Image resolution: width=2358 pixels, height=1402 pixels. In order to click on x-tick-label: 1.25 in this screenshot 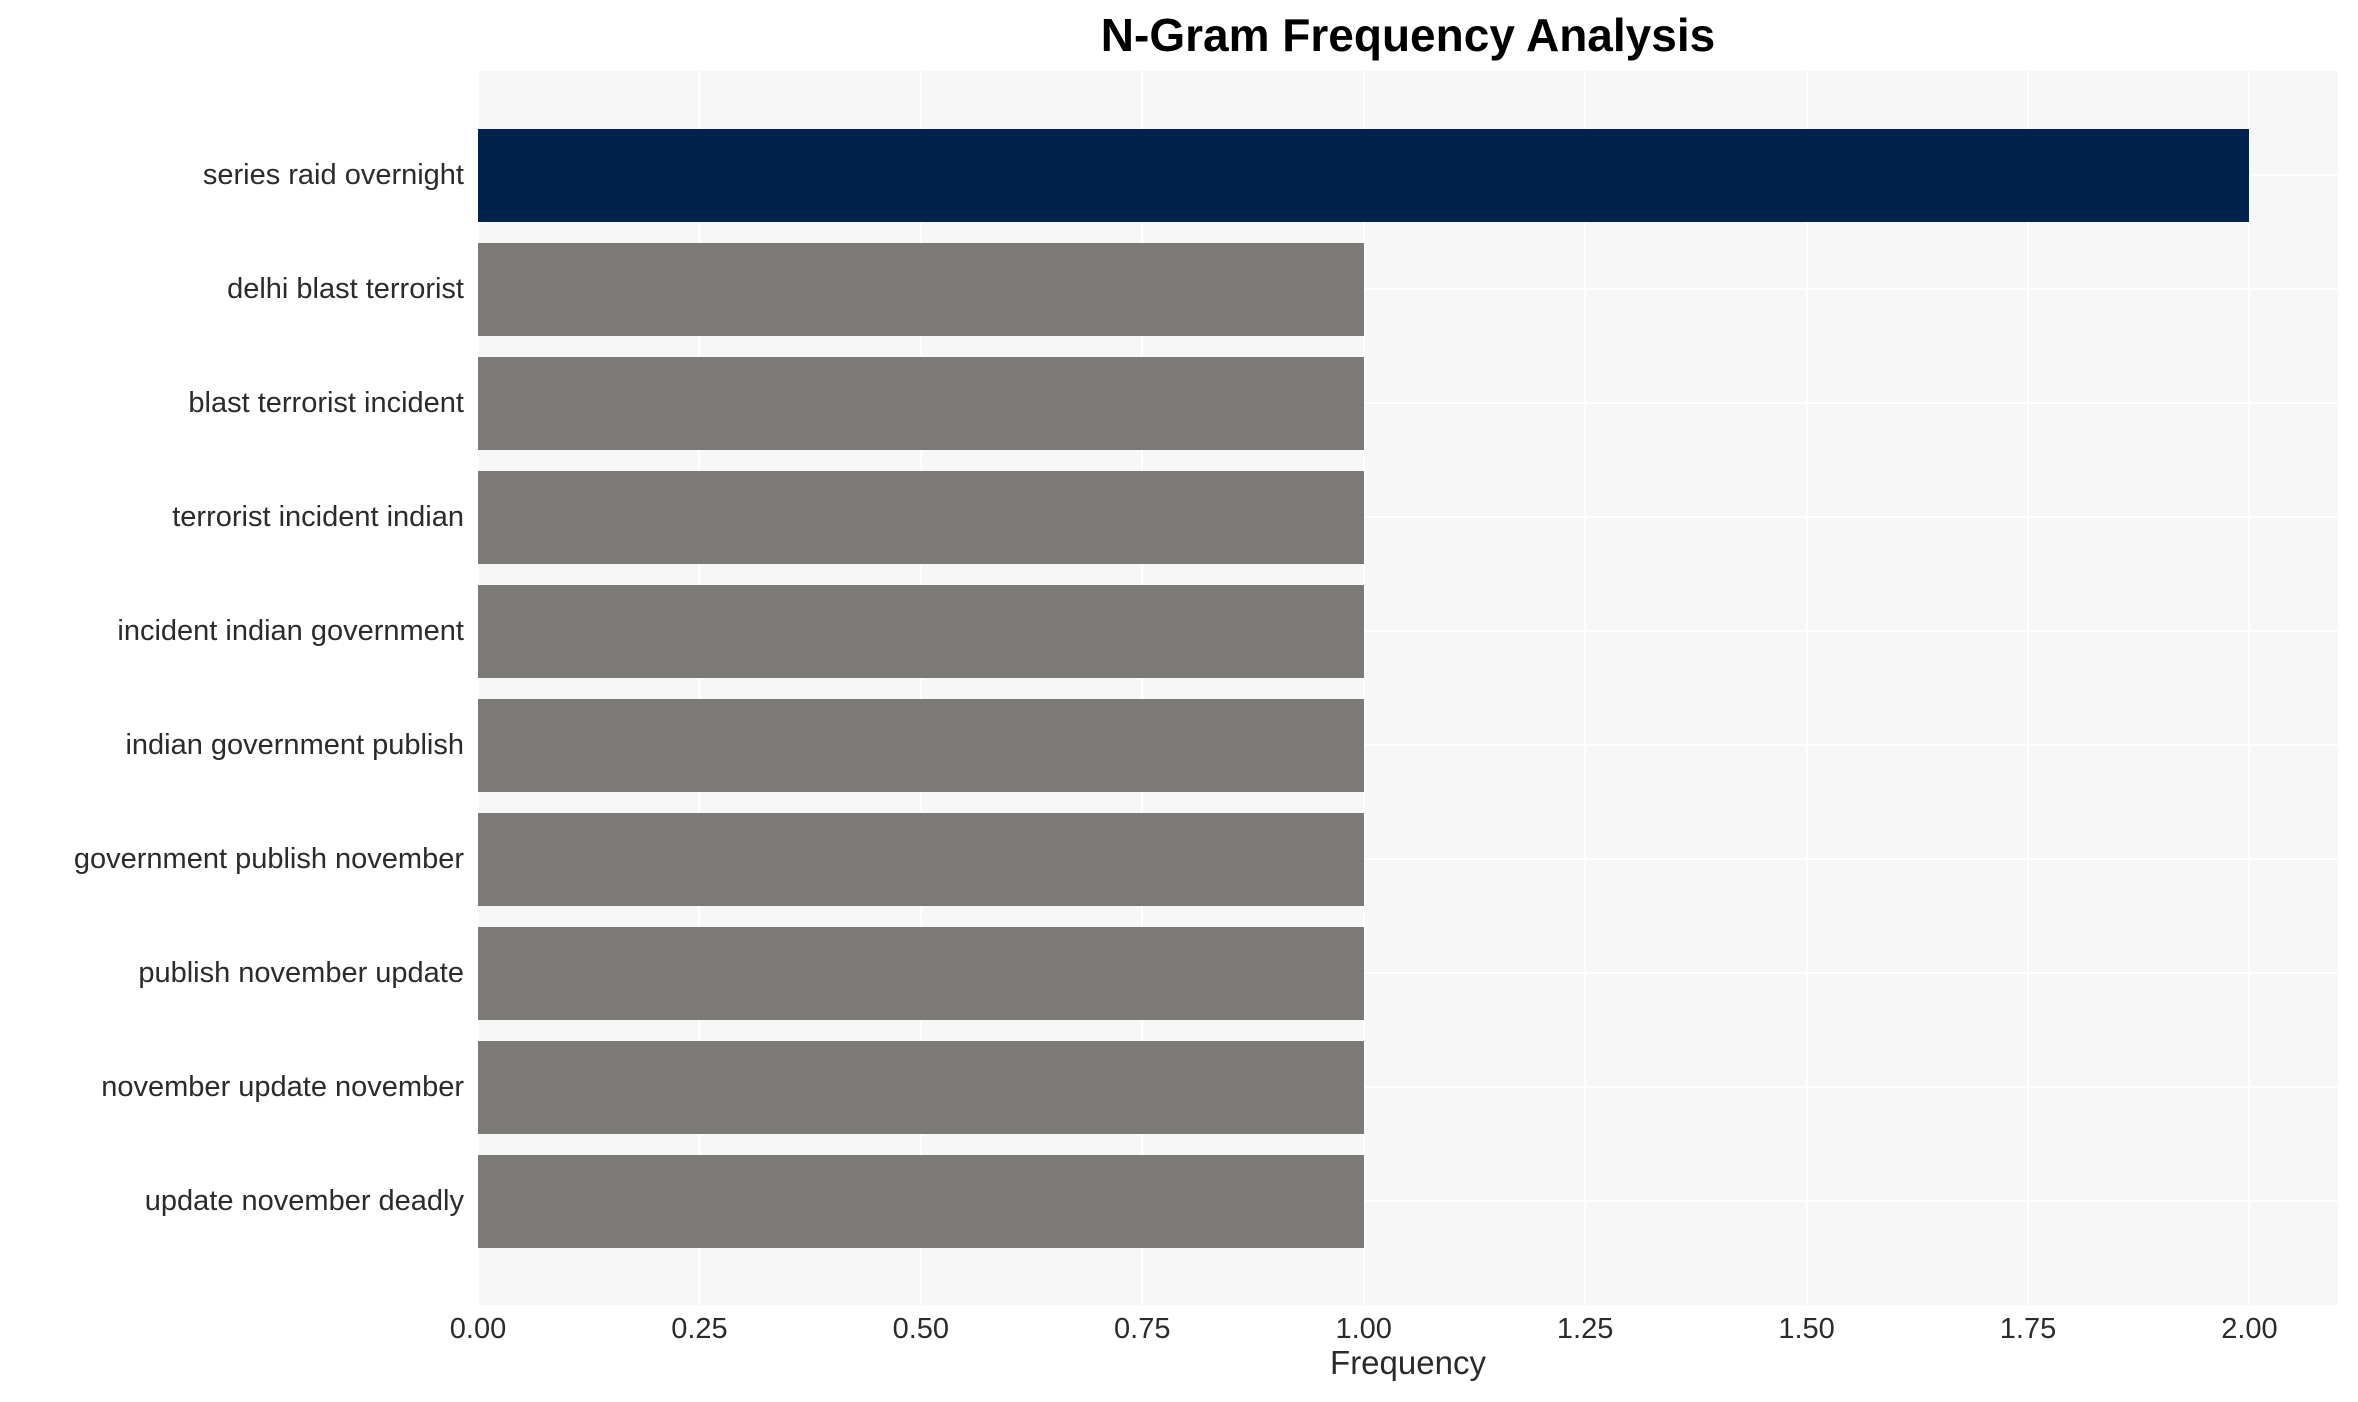, I will do `click(1585, 1329)`.